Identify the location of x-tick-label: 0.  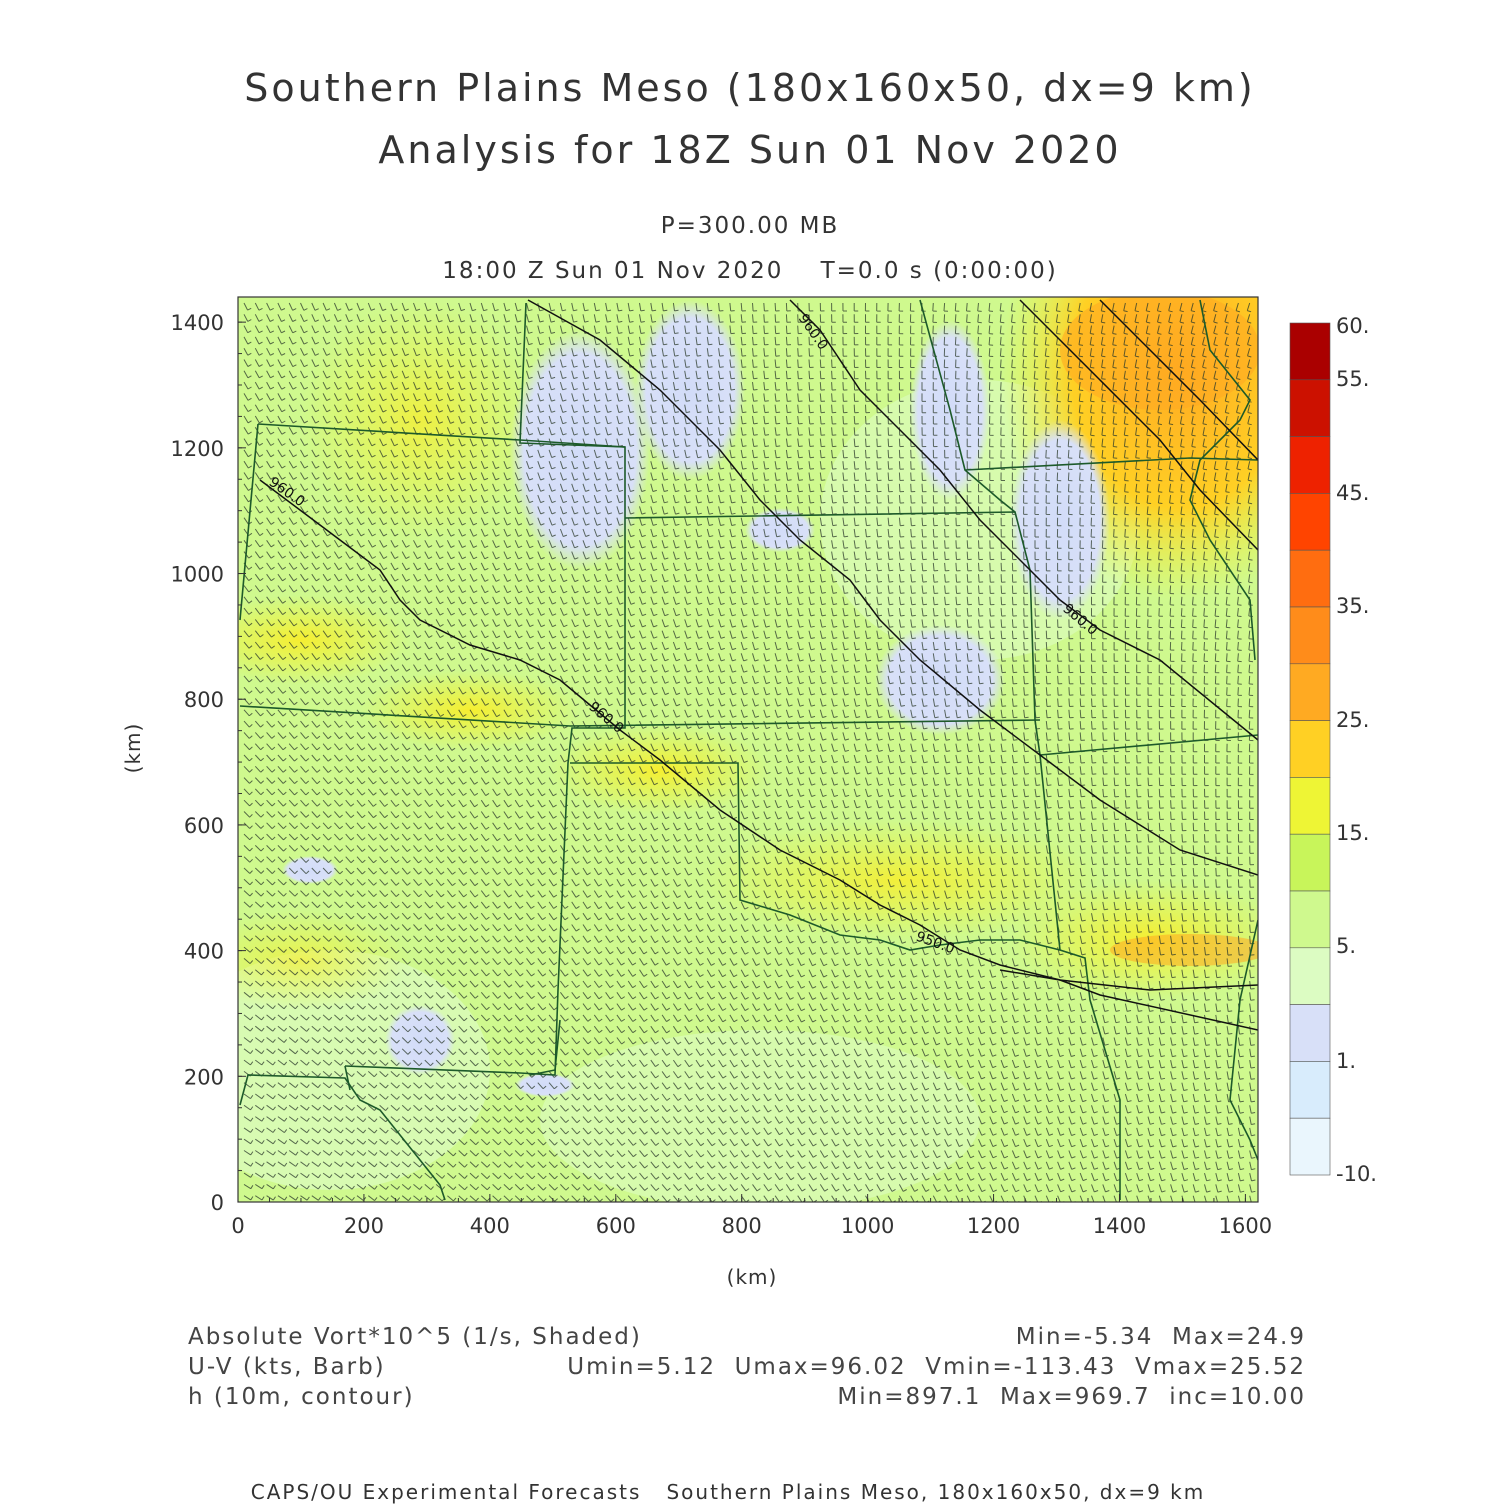
(237, 1226).